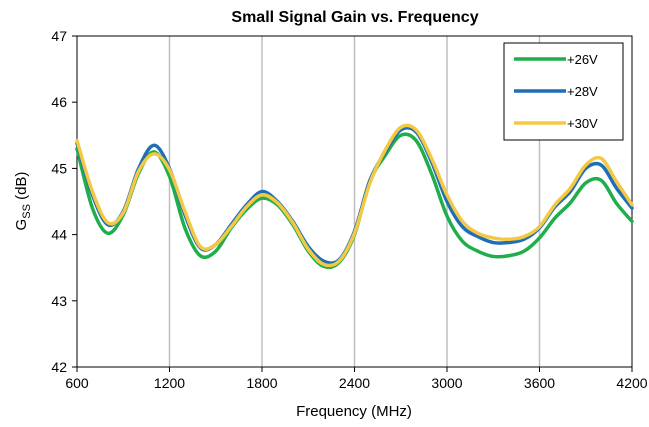 The image size is (649, 427). I want to click on x-tick-label: 1200, so click(169, 383).